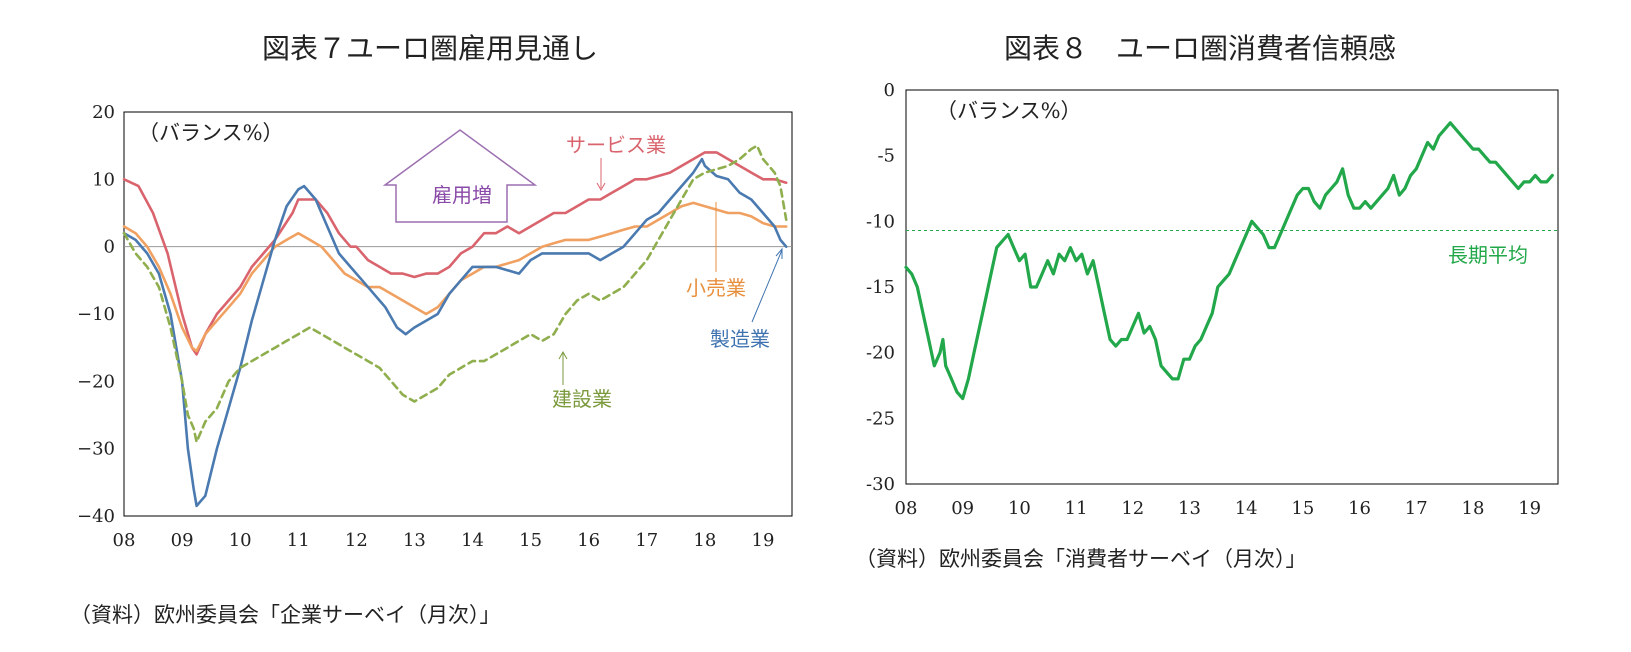  What do you see at coordinates (704, 540) in the screenshot?
I see `c1-x-tick-label: 18` at bounding box center [704, 540].